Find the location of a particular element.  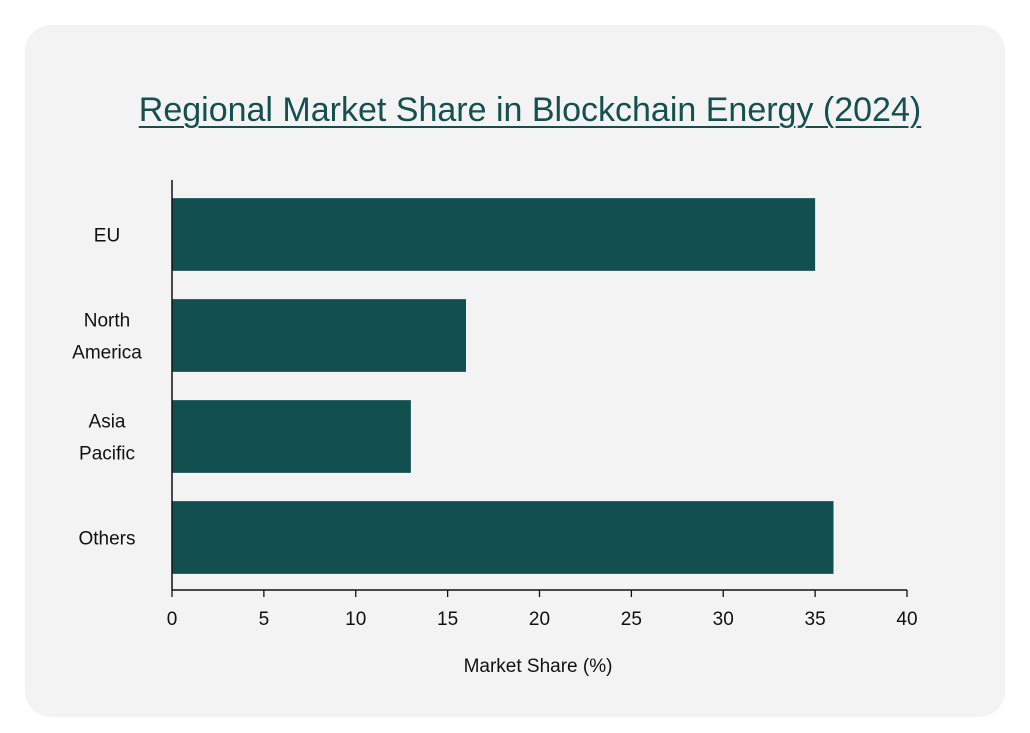

x-axis-label: Market Share (%) is located at coordinates (538, 666).